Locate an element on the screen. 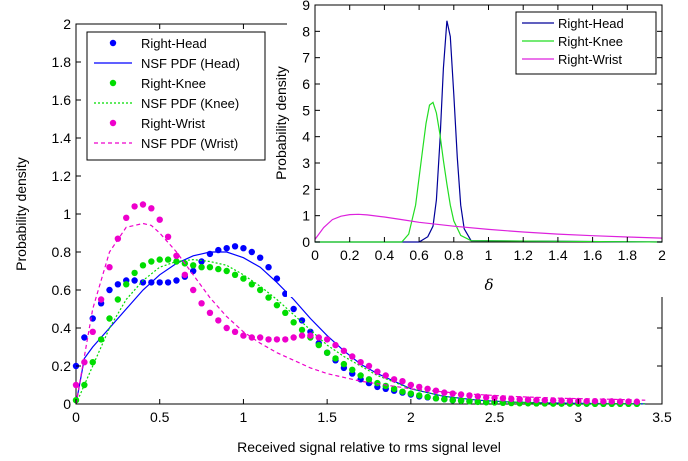 This screenshot has width=688, height=461. inset-x-tick-label: 0.4 is located at coordinates (385, 255).